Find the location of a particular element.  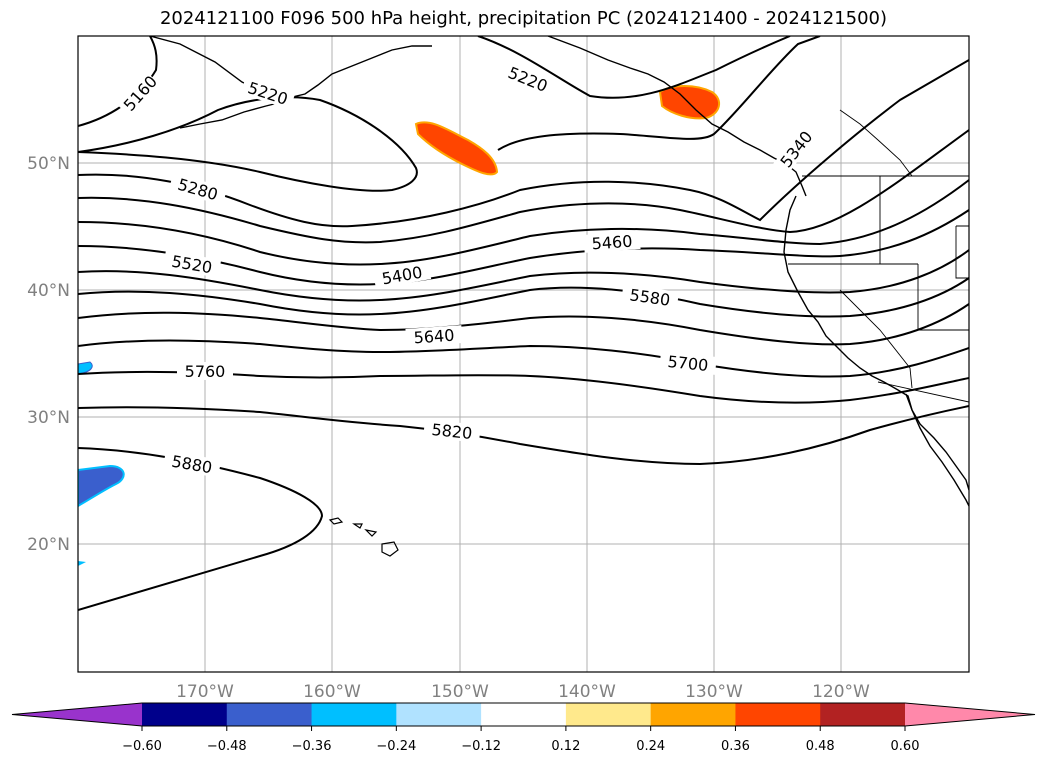

contour-label-5880: 5880 is located at coordinates (191, 465).